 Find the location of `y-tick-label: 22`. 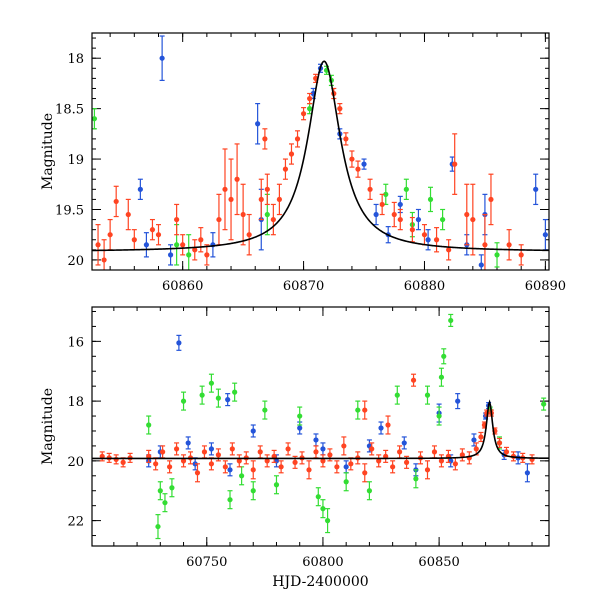

y-tick-label: 22 is located at coordinates (75, 522).